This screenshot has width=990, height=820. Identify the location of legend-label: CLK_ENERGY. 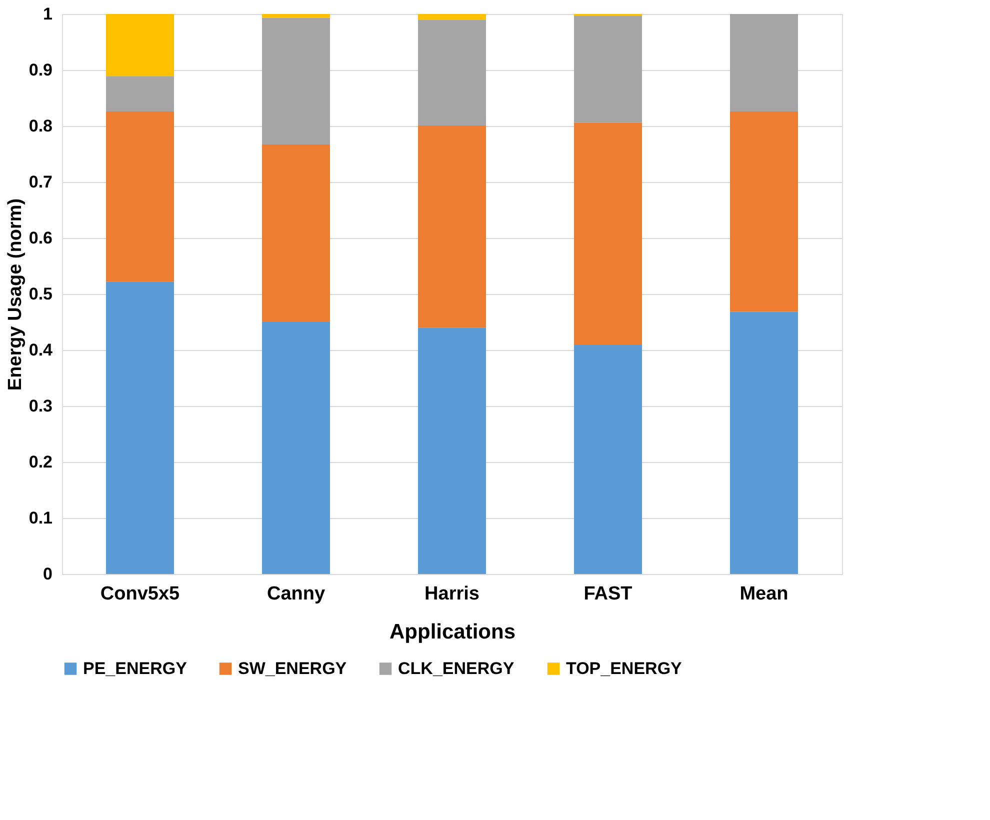
(456, 668).